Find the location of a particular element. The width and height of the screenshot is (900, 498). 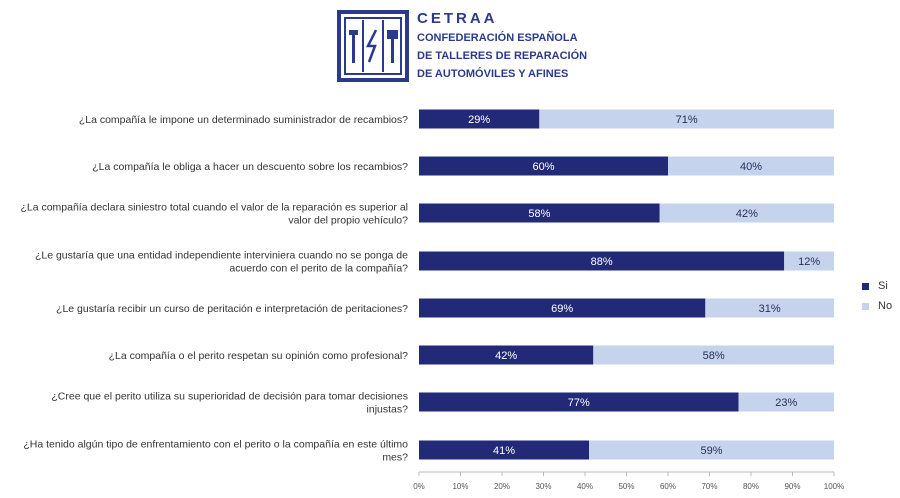

data-label-si: 29% is located at coordinates (479, 120).